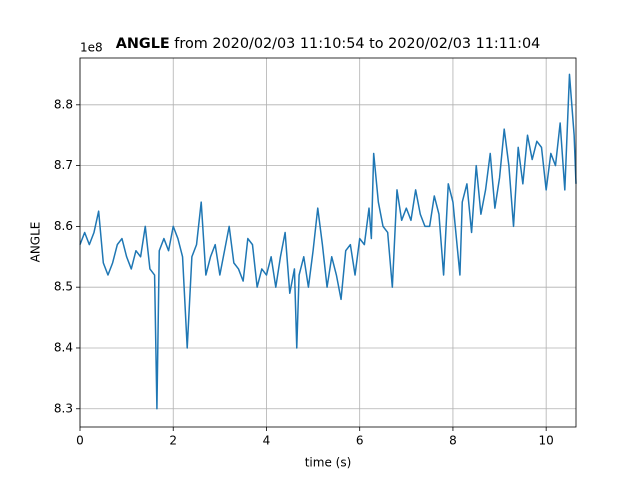 The width and height of the screenshot is (640, 480). Describe the element at coordinates (173, 441) in the screenshot. I see `x-tick-label: 2` at that location.